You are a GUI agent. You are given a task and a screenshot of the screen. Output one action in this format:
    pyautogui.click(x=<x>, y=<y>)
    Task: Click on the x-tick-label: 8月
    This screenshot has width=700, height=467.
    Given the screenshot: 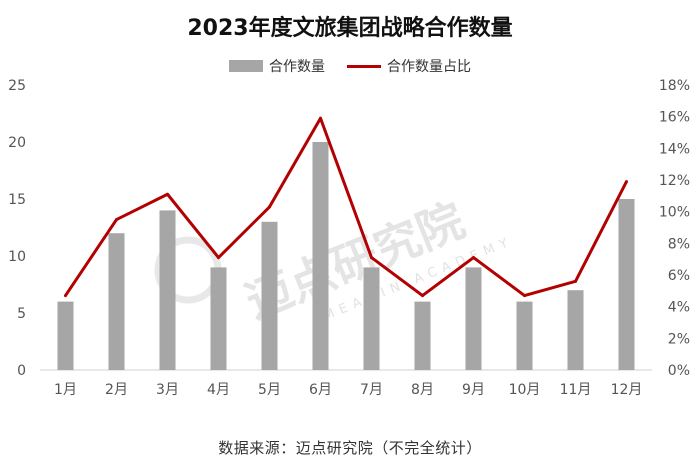 What is the action you would take?
    pyautogui.click(x=422, y=390)
    